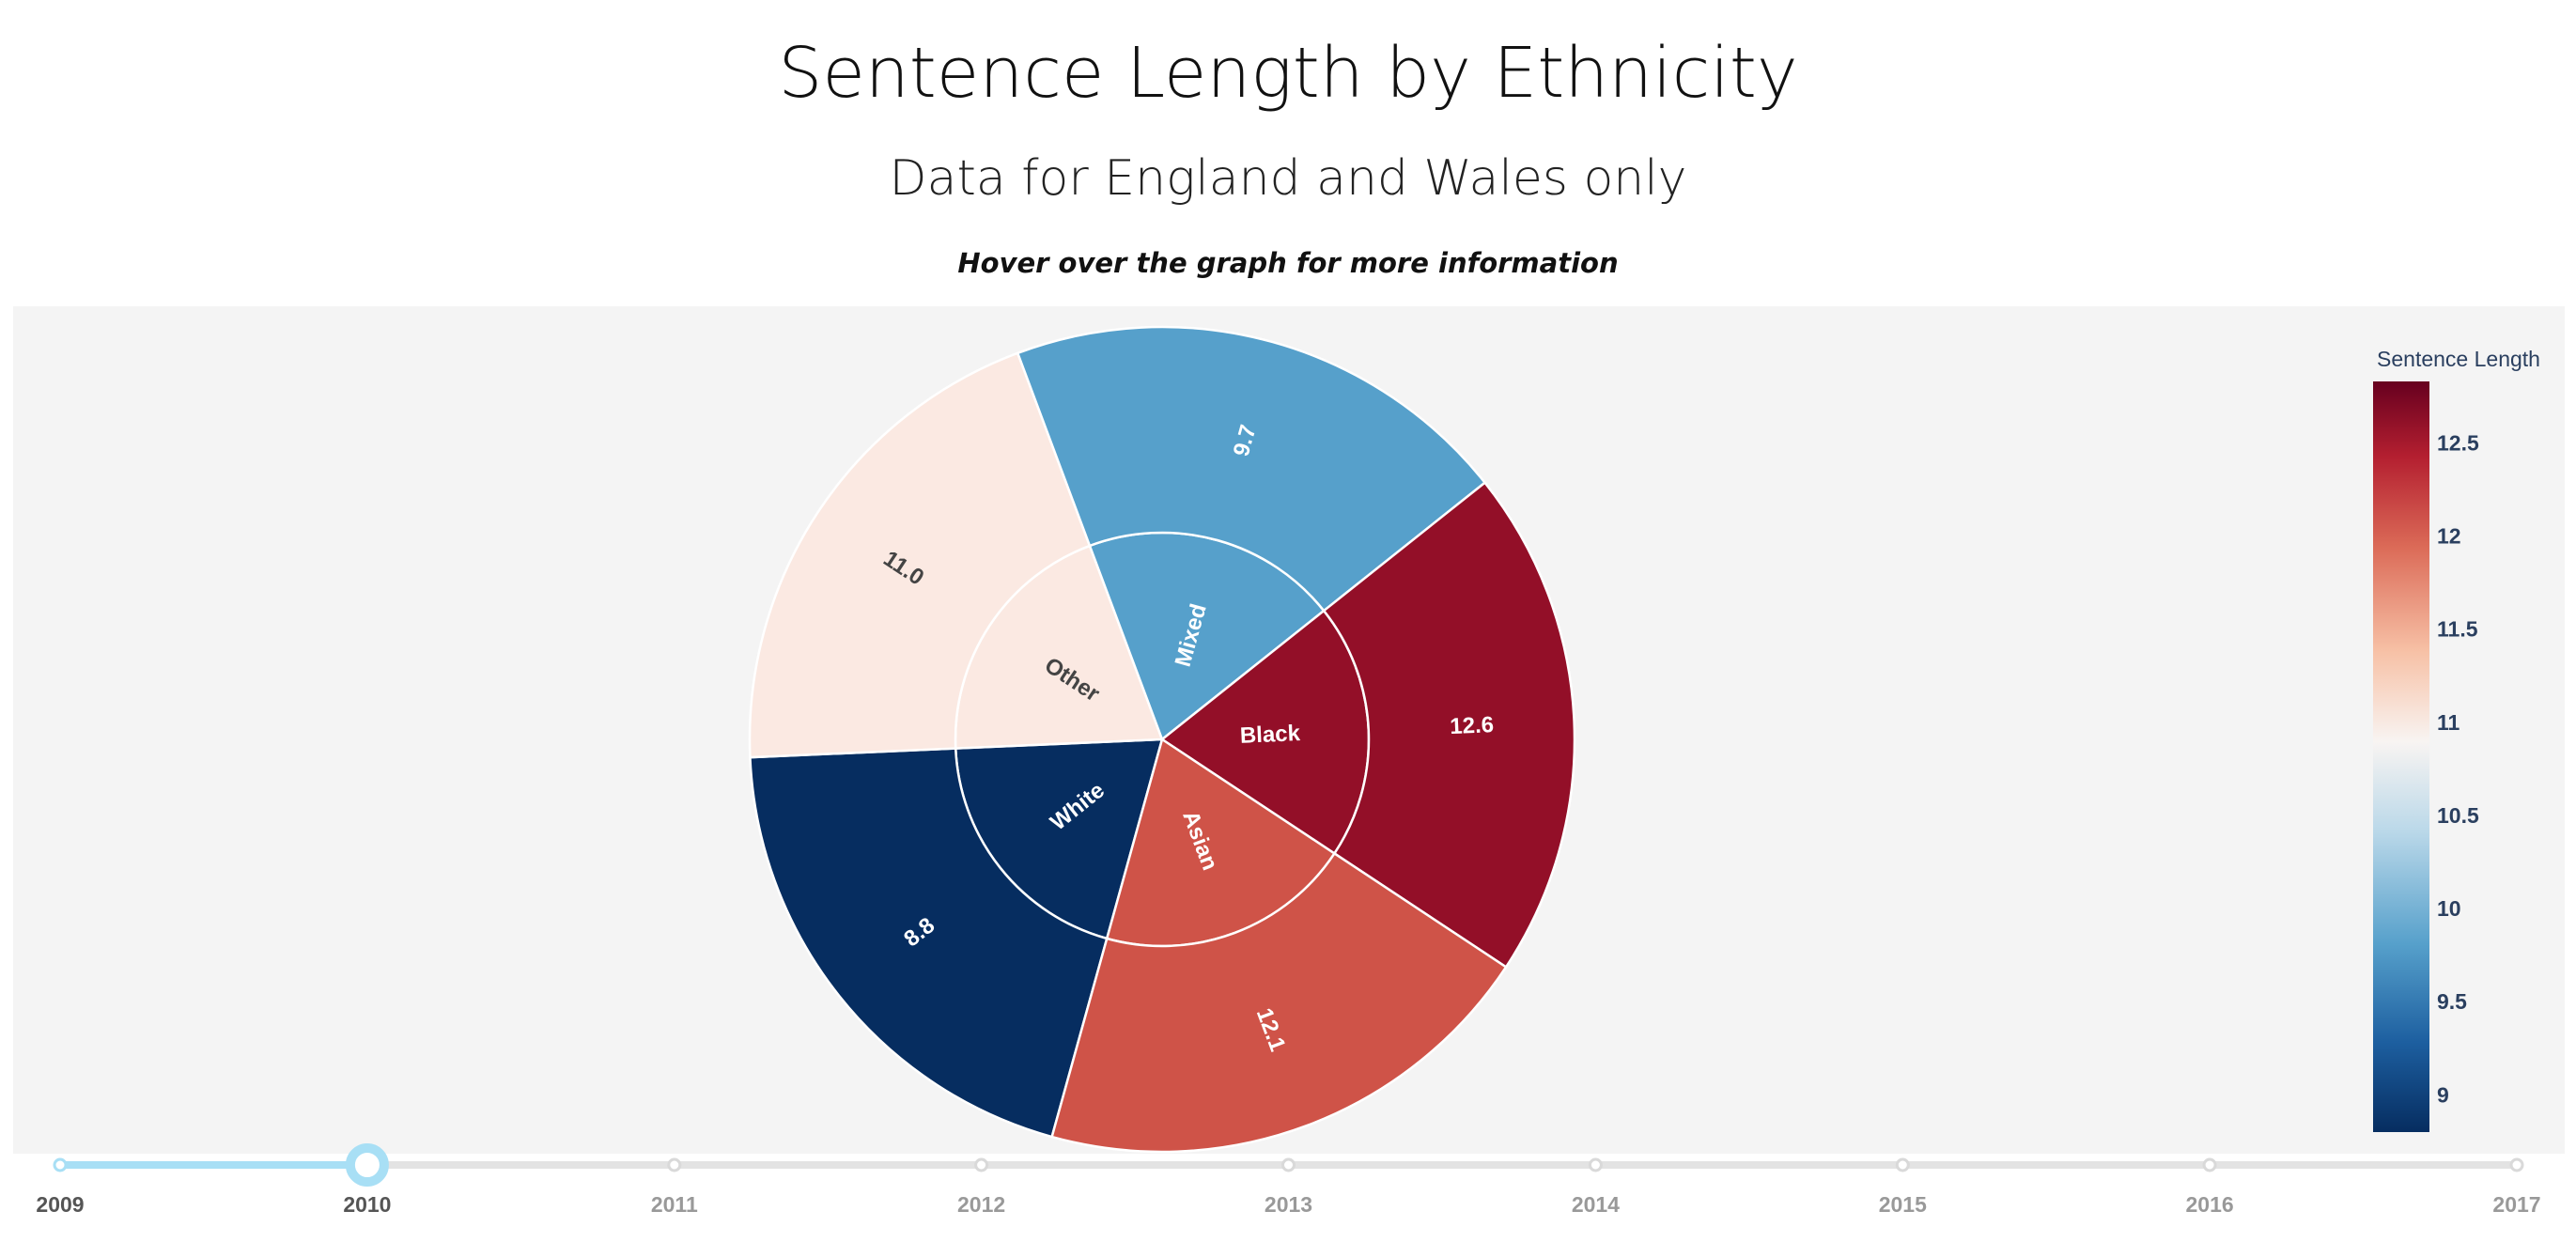 This screenshot has width=2576, height=1242. I want to click on outer-segment-white, so click(929, 943).